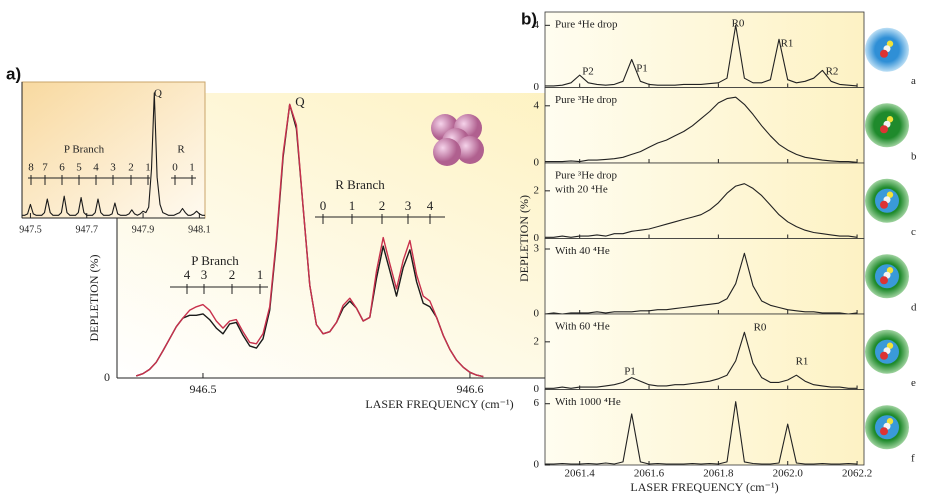 The height and width of the screenshot is (495, 928). What do you see at coordinates (199, 229) in the screenshot?
I see `x-tick-label: 948.1` at bounding box center [199, 229].